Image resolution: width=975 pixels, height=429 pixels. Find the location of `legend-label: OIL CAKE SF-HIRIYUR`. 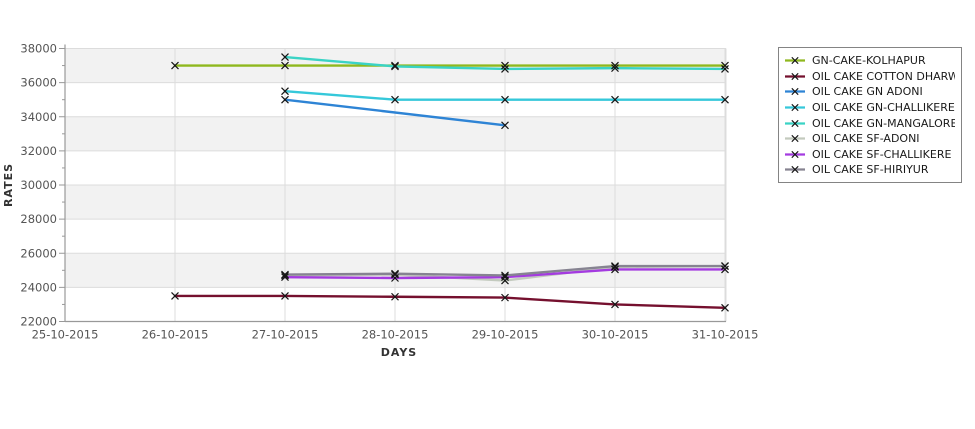

legend-label: OIL CAKE SF-HIRIYUR is located at coordinates (870, 170).